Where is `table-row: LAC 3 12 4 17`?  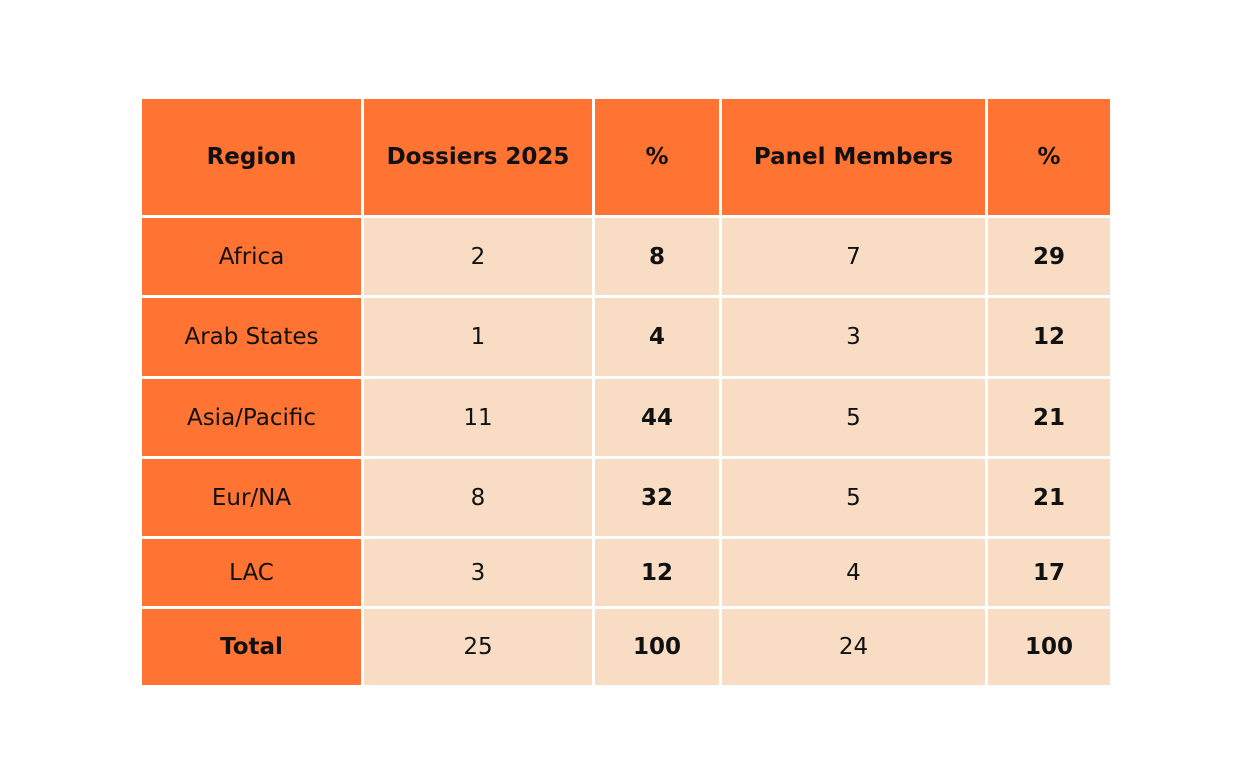
table-row: LAC 3 12 4 17 is located at coordinates (626, 572).